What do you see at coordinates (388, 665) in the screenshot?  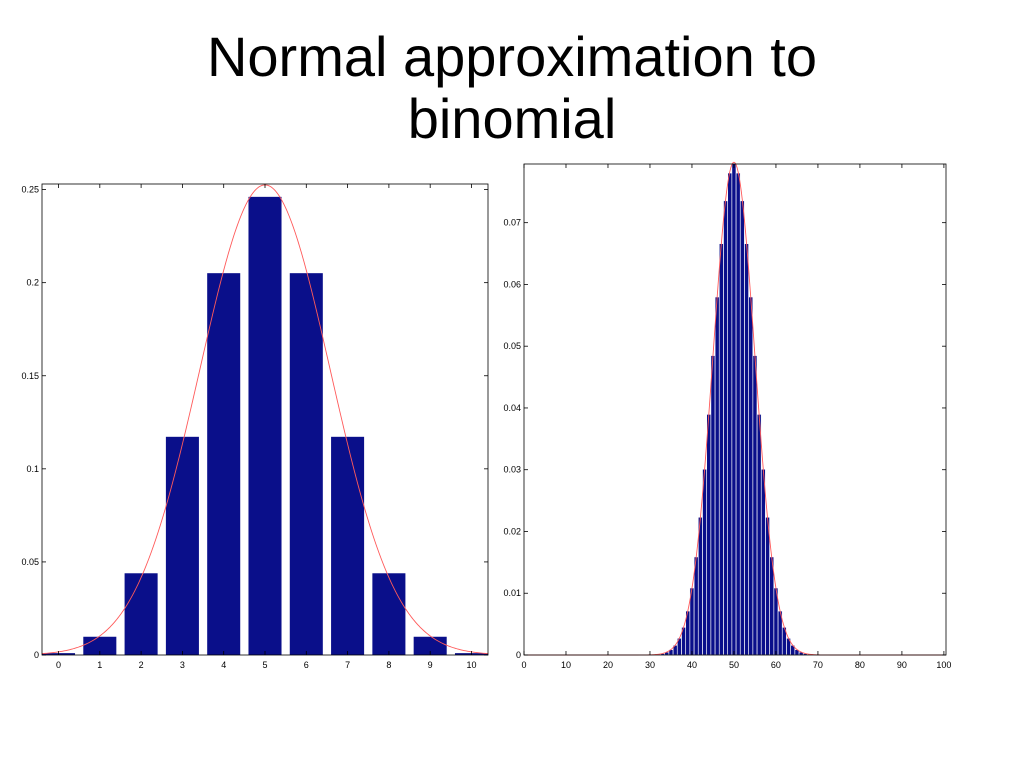 I see `x-tick-label: 8` at bounding box center [388, 665].